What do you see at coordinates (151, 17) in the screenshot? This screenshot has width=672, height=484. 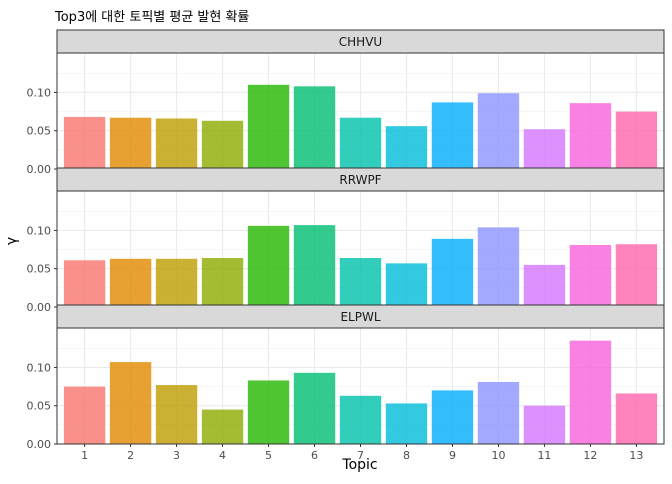 I see `chart-title: Top3에 대한 토픽별 평균 발현 확률` at bounding box center [151, 17].